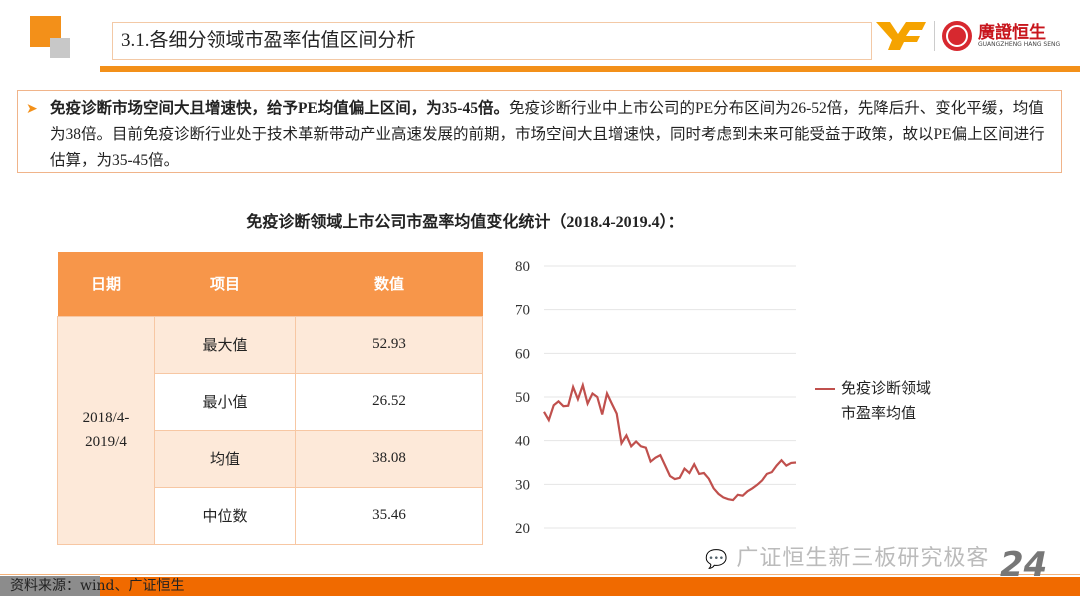 Image resolution: width=1080 pixels, height=605 pixels. I want to click on date-cell: 2018/4-2019/4, so click(106, 430).